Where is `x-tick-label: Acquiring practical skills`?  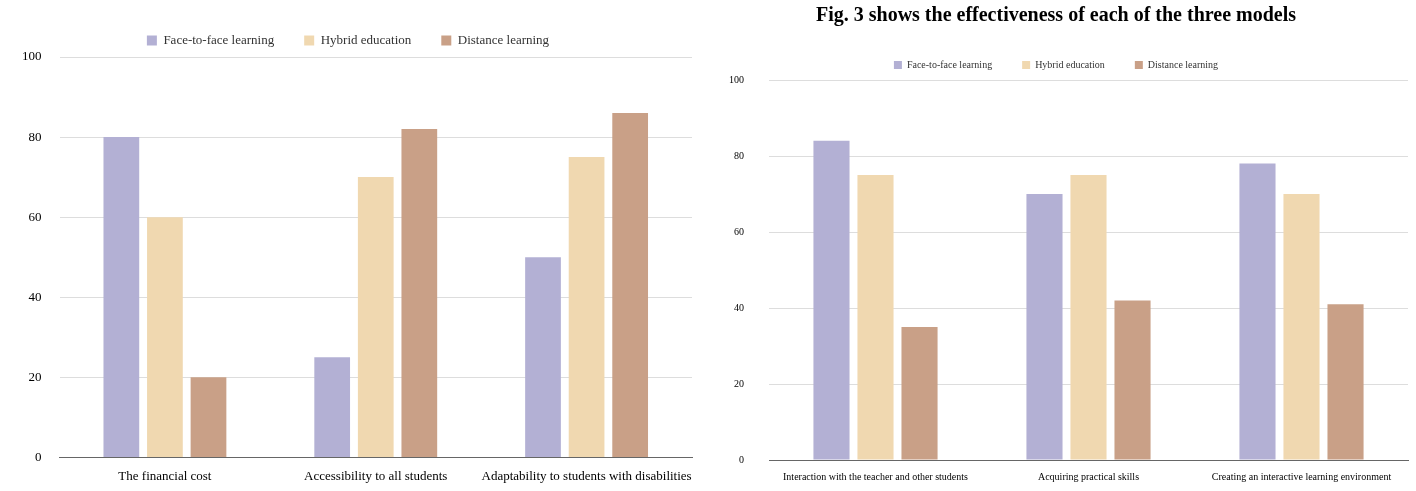
x-tick-label: Acquiring practical skills is located at coordinates (1088, 476).